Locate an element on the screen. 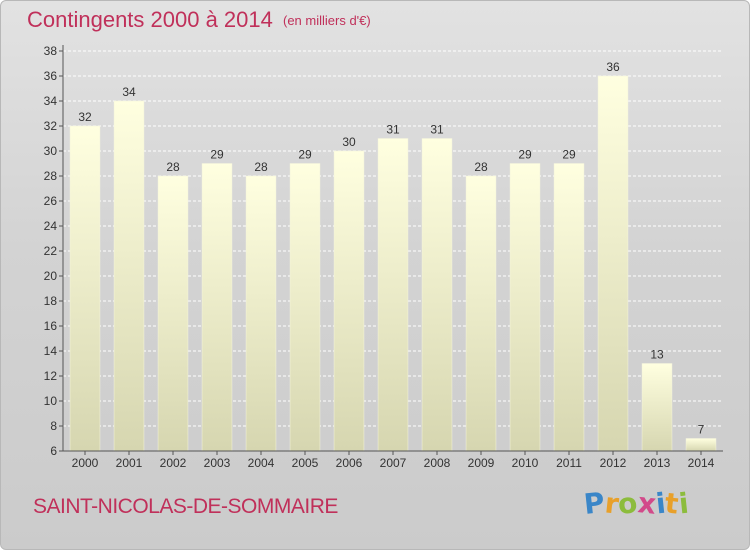 The width and height of the screenshot is (750, 550). y-tick-label: 18 is located at coordinates (51, 301).